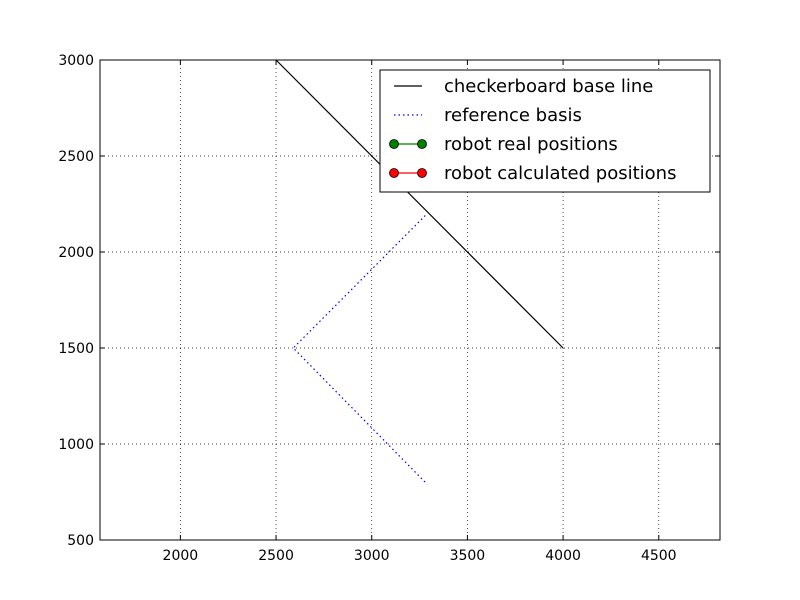 The width and height of the screenshot is (800, 600). What do you see at coordinates (181, 556) in the screenshot?
I see `x-tick-label: 2000` at bounding box center [181, 556].